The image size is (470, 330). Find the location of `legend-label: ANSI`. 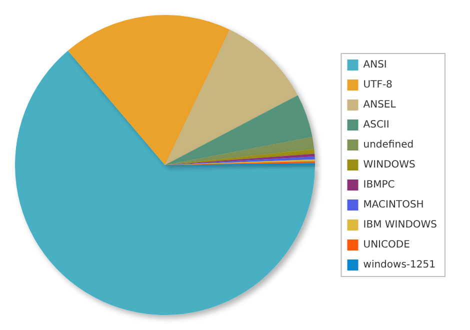

legend-label: ANSI is located at coordinates (375, 65).